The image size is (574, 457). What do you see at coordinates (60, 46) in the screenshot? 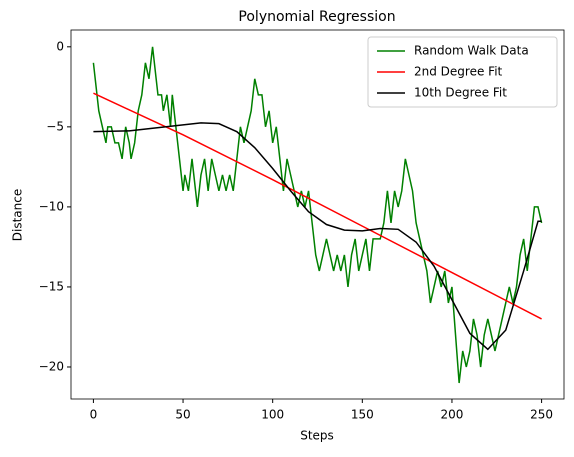
I see `y-tick-label: 0` at bounding box center [60, 46].